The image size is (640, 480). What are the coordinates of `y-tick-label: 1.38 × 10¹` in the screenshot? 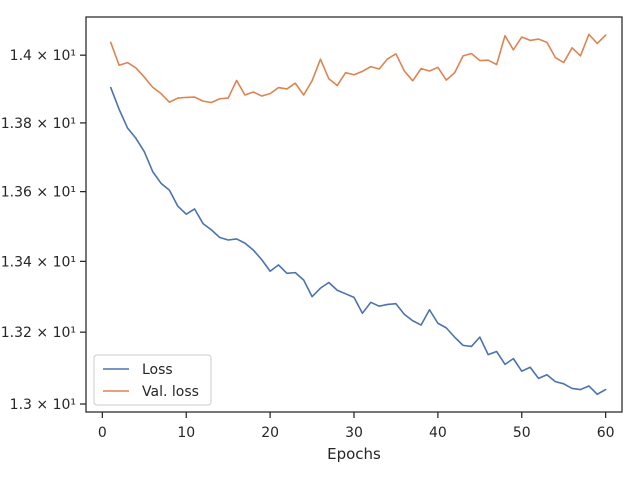 It's located at (38, 124).